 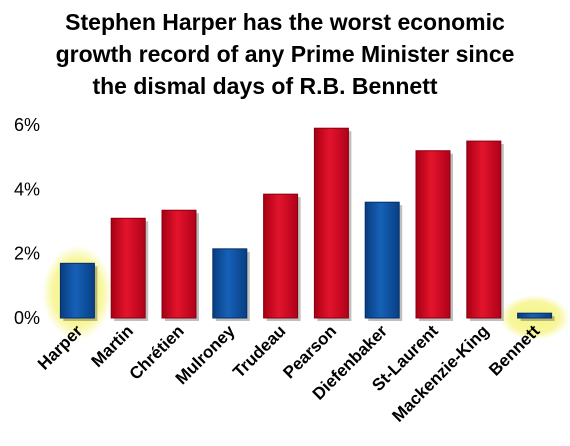 What do you see at coordinates (27, 254) in the screenshot?
I see `y-tick-label: 2%` at bounding box center [27, 254].